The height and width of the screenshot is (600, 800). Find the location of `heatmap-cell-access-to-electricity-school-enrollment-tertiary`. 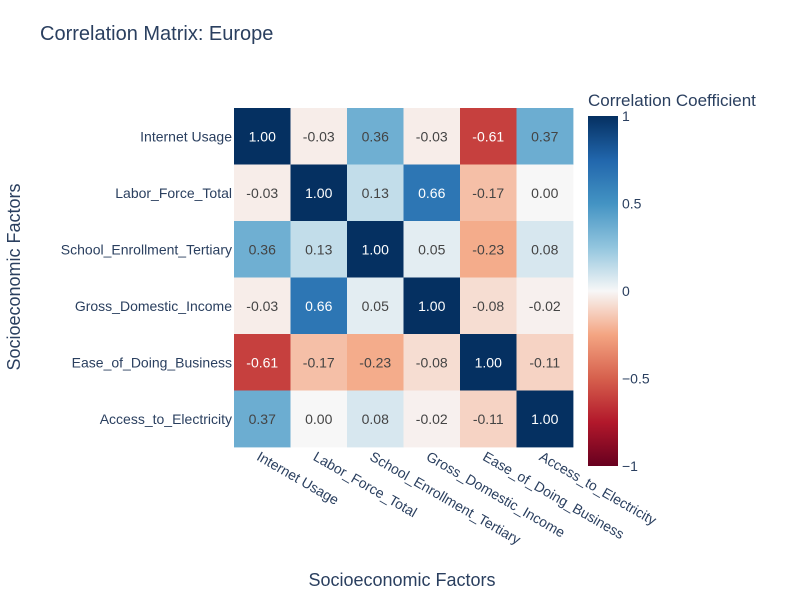

heatmap-cell-access-to-electricity-school-enrollment-tertiary is located at coordinates (375, 419).